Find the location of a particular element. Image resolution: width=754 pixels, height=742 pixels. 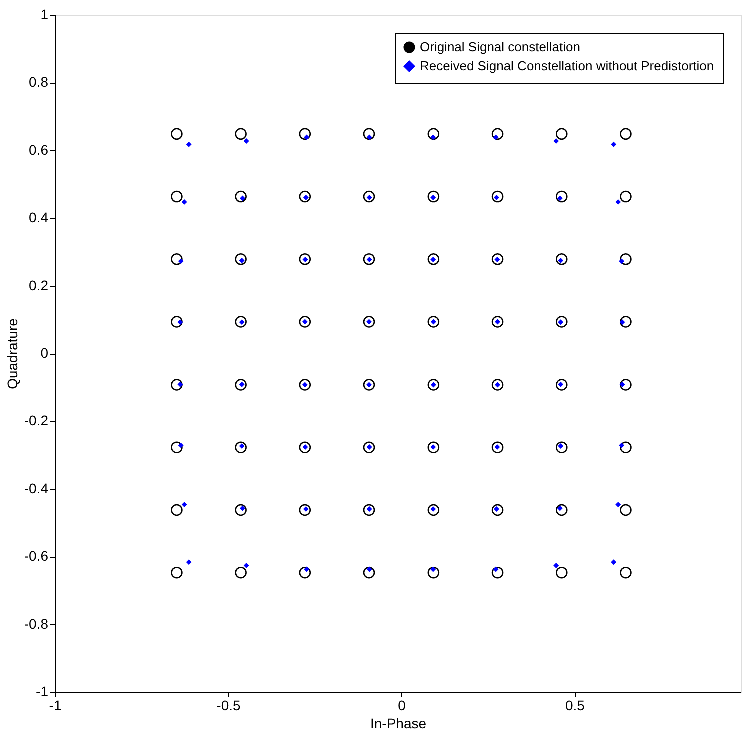

y-tick-label: 0.6 is located at coordinates (39, 150).